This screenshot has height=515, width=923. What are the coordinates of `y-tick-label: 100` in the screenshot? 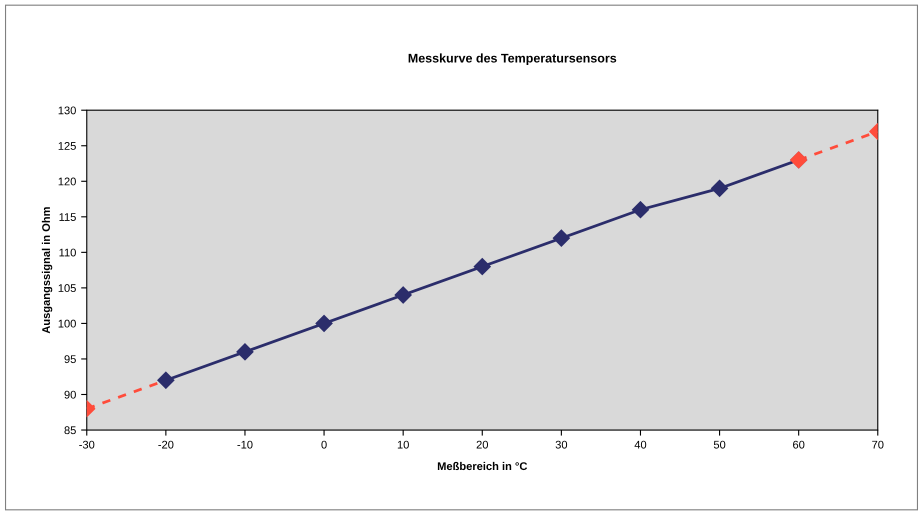 It's located at (67, 324).